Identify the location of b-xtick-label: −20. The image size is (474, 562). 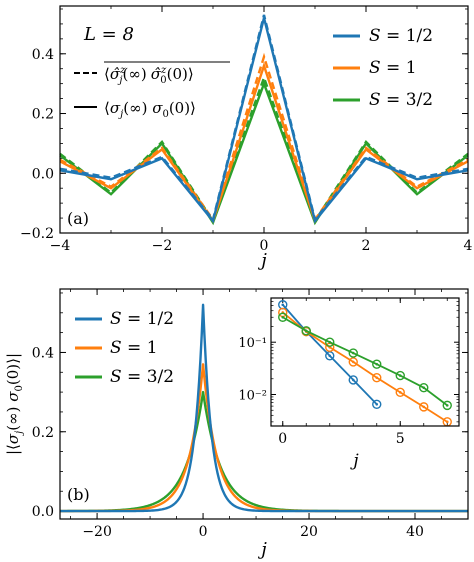
(97, 532).